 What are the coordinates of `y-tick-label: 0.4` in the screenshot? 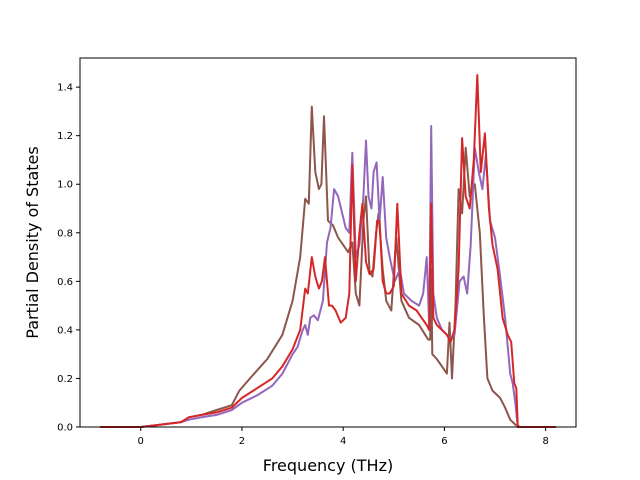 It's located at (65, 330).